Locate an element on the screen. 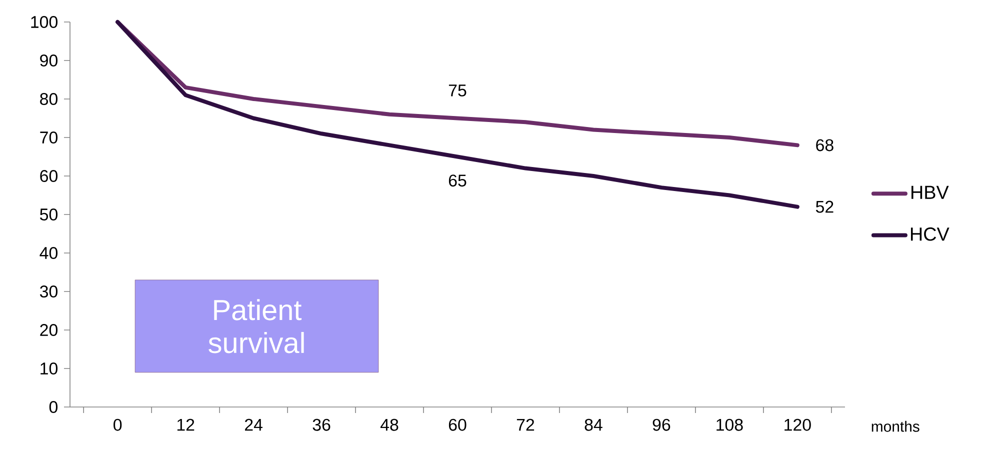  y-tick-label: 80 is located at coordinates (49, 99).